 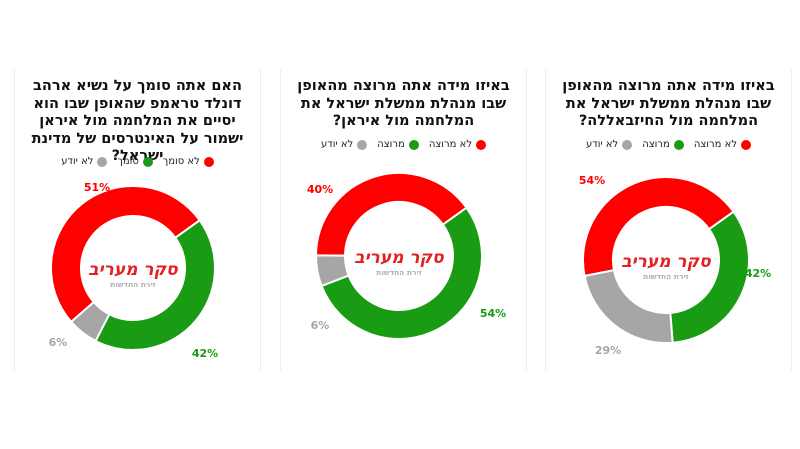 I want to click on donut-chart: סקר מעריב זירת החדשות 54% 42% 29%, so click(x=675, y=265).